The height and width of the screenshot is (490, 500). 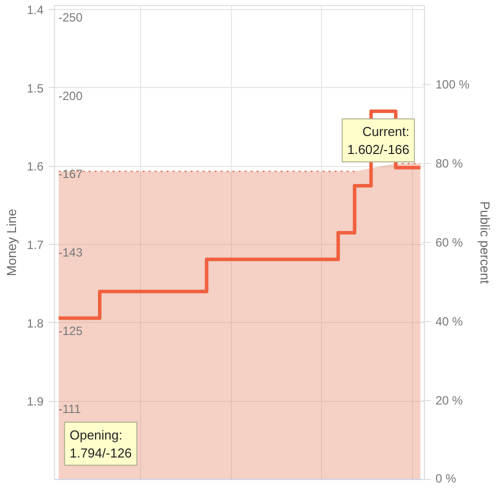 What do you see at coordinates (70, 331) in the screenshot?
I see `annotation: -125` at bounding box center [70, 331].